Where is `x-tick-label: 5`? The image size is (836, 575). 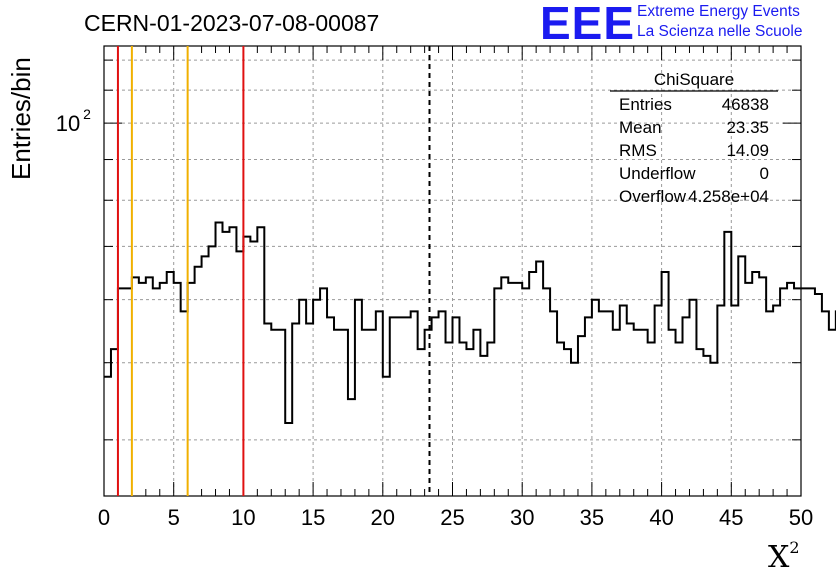 x-tick-label: 5 is located at coordinates (174, 517).